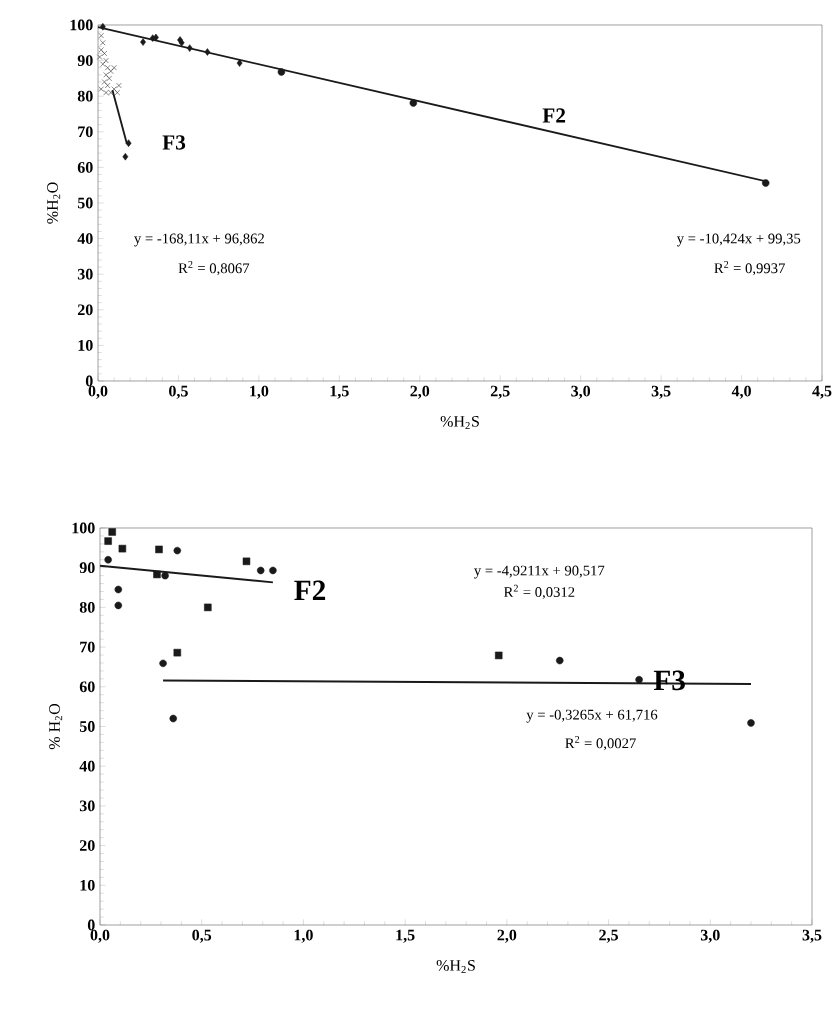 This screenshot has height=1016, width=838. What do you see at coordinates (749, 268) in the screenshot?
I see `annotation: R$^{2}$ = 0,9937` at bounding box center [749, 268].